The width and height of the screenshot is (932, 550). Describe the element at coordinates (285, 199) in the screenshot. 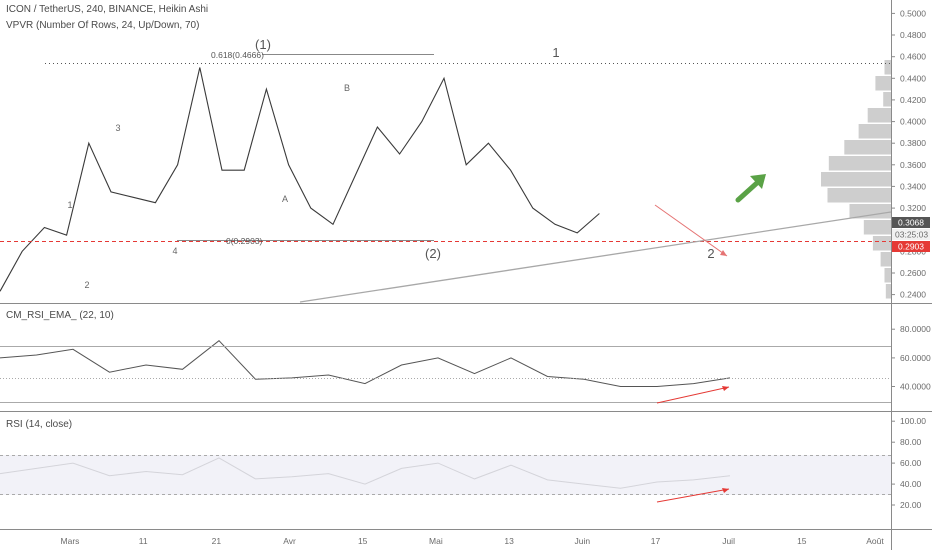

I see `wave-label-a: A` at that location.